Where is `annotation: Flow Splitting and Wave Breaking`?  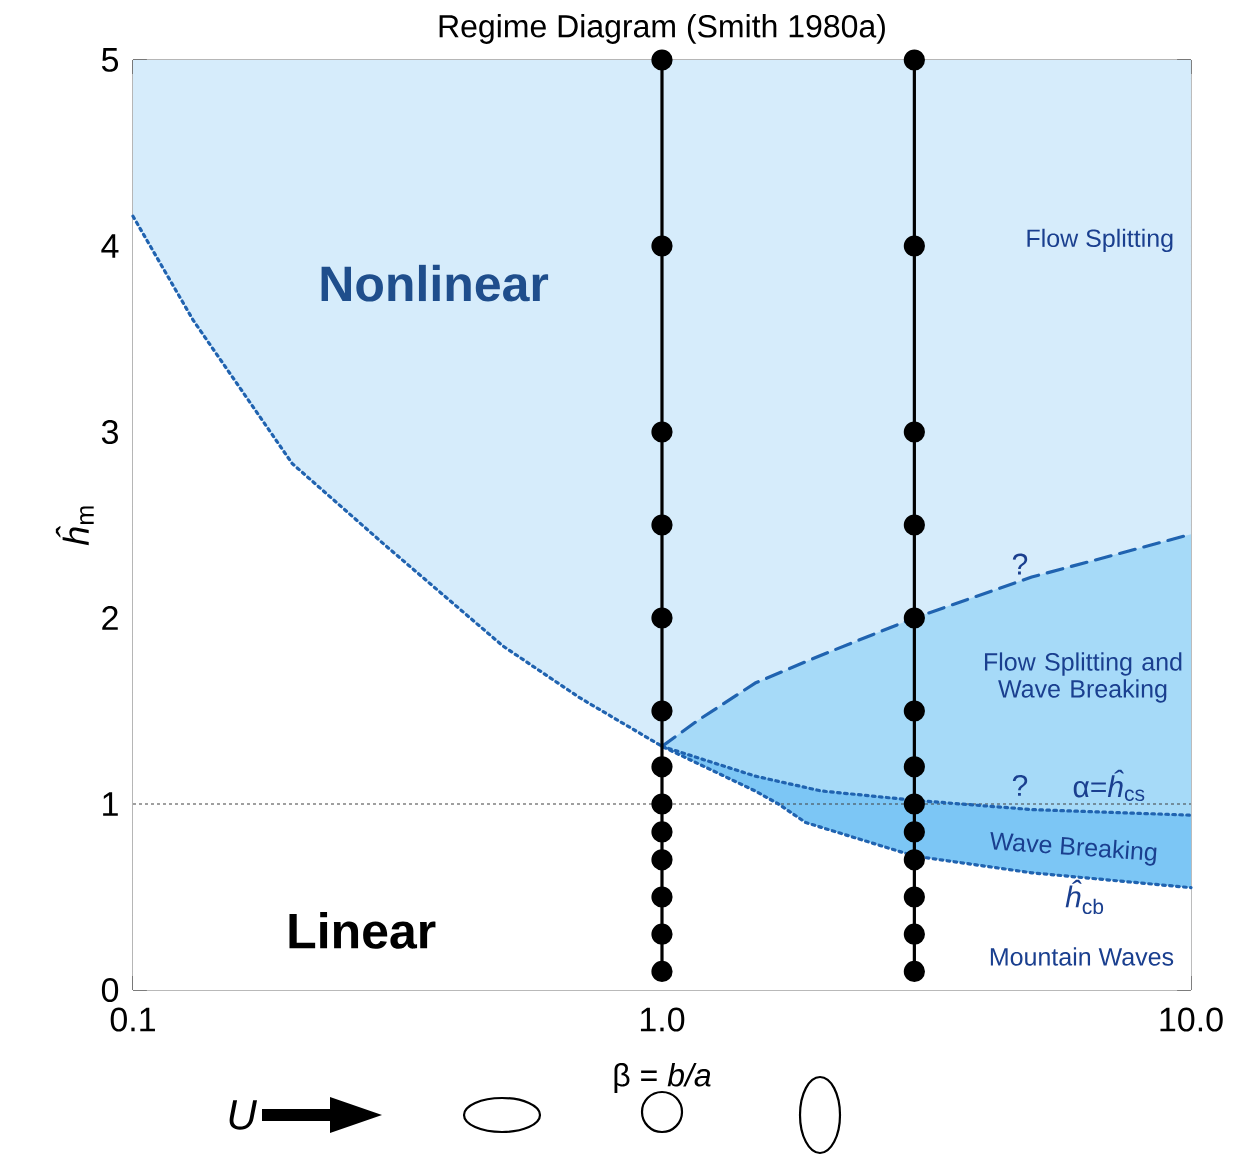
annotation: Flow Splitting and Wave Breaking is located at coordinates (1083, 677).